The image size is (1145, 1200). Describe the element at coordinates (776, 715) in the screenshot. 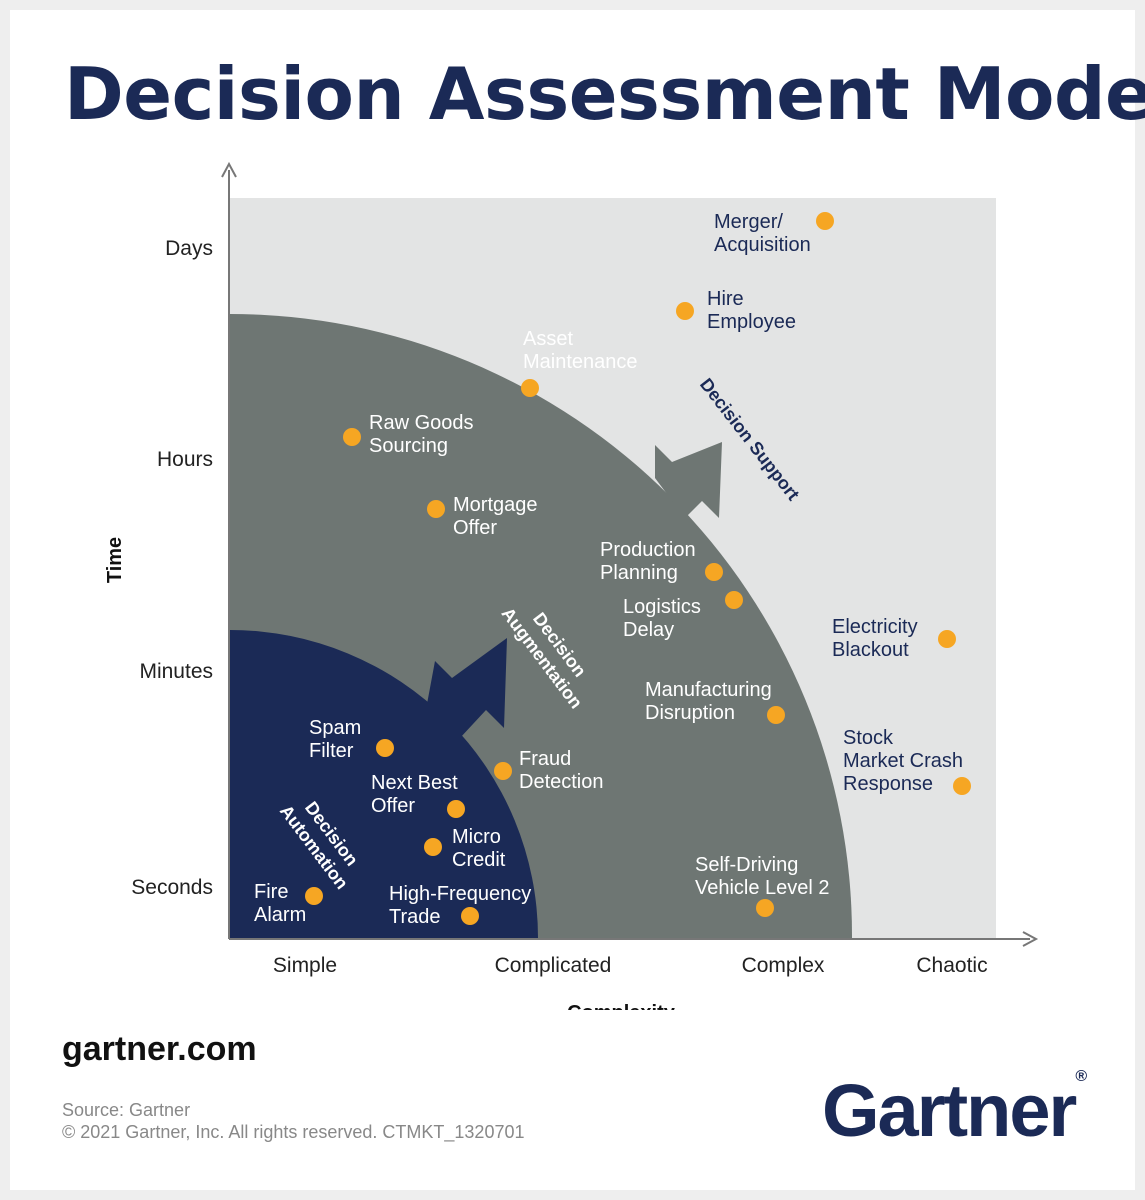

I see `decision-dot-manufacturing` at that location.